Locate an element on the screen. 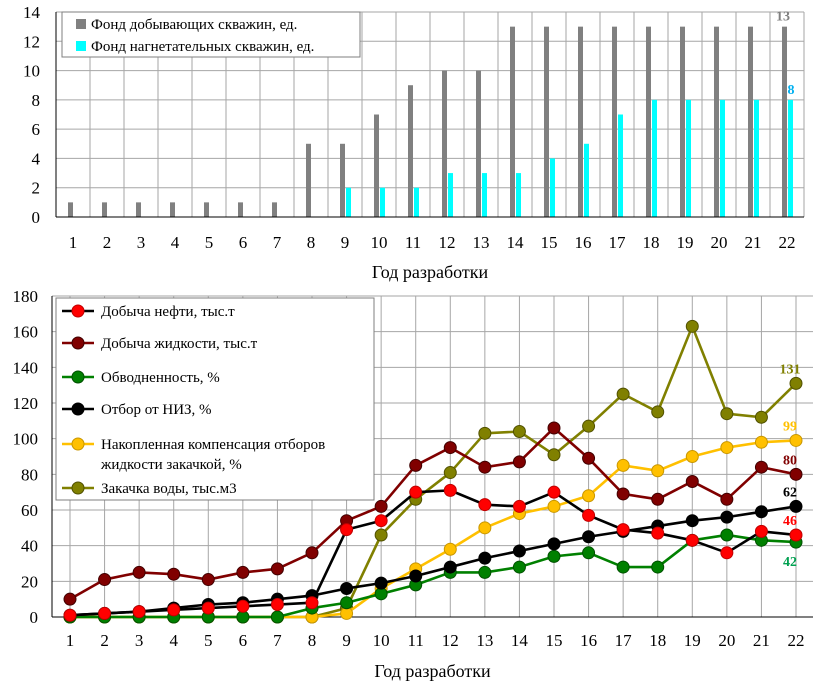 The image size is (819, 683). line-data-label: 42 is located at coordinates (790, 562).